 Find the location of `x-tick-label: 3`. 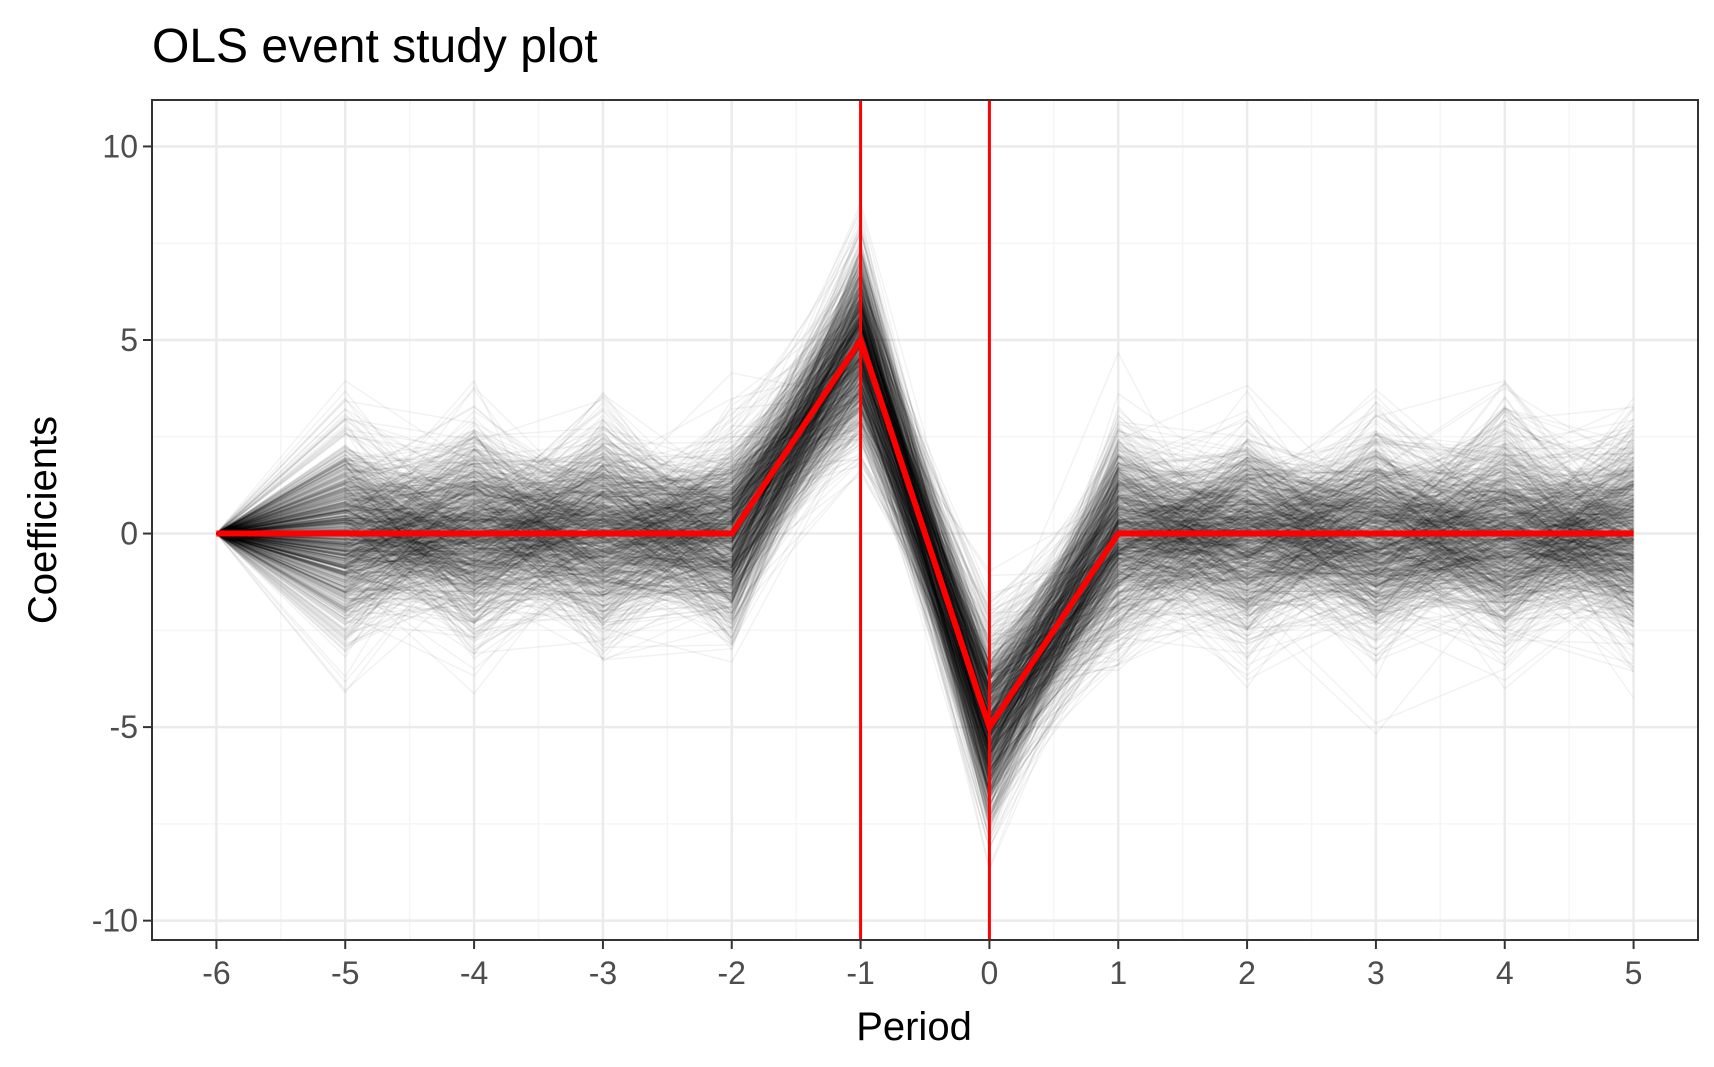

x-tick-label: 3 is located at coordinates (1376, 973).